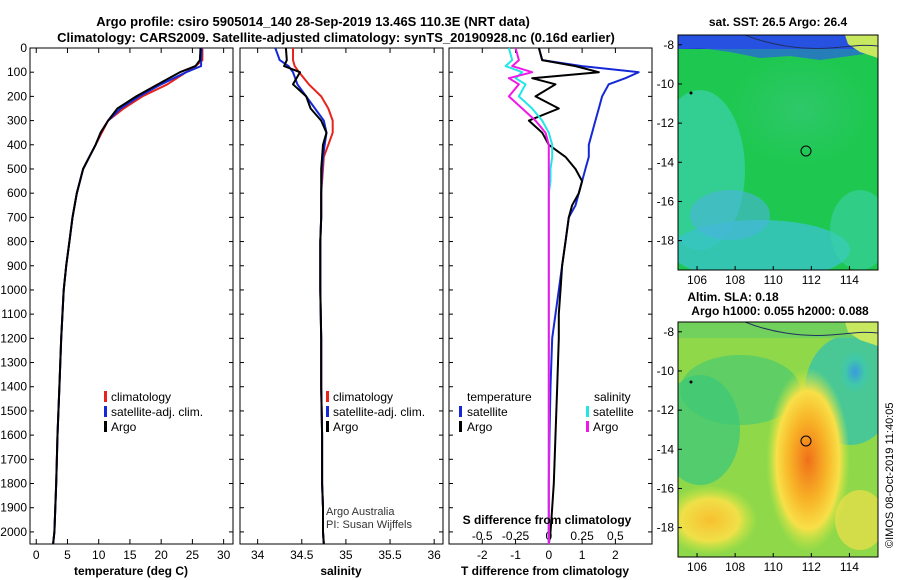 The width and height of the screenshot is (900, 580). Describe the element at coordinates (735, 567) in the screenshot. I see `map-x-tick-label: 108` at that location.